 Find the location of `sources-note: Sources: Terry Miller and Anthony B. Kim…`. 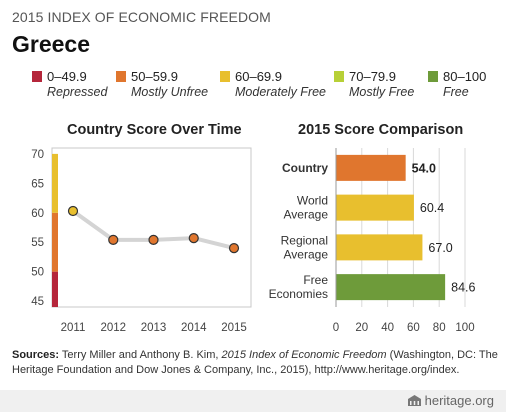

sources-note: Sources: Terry Miller and Anthony B. Kim… is located at coordinates (257, 363).